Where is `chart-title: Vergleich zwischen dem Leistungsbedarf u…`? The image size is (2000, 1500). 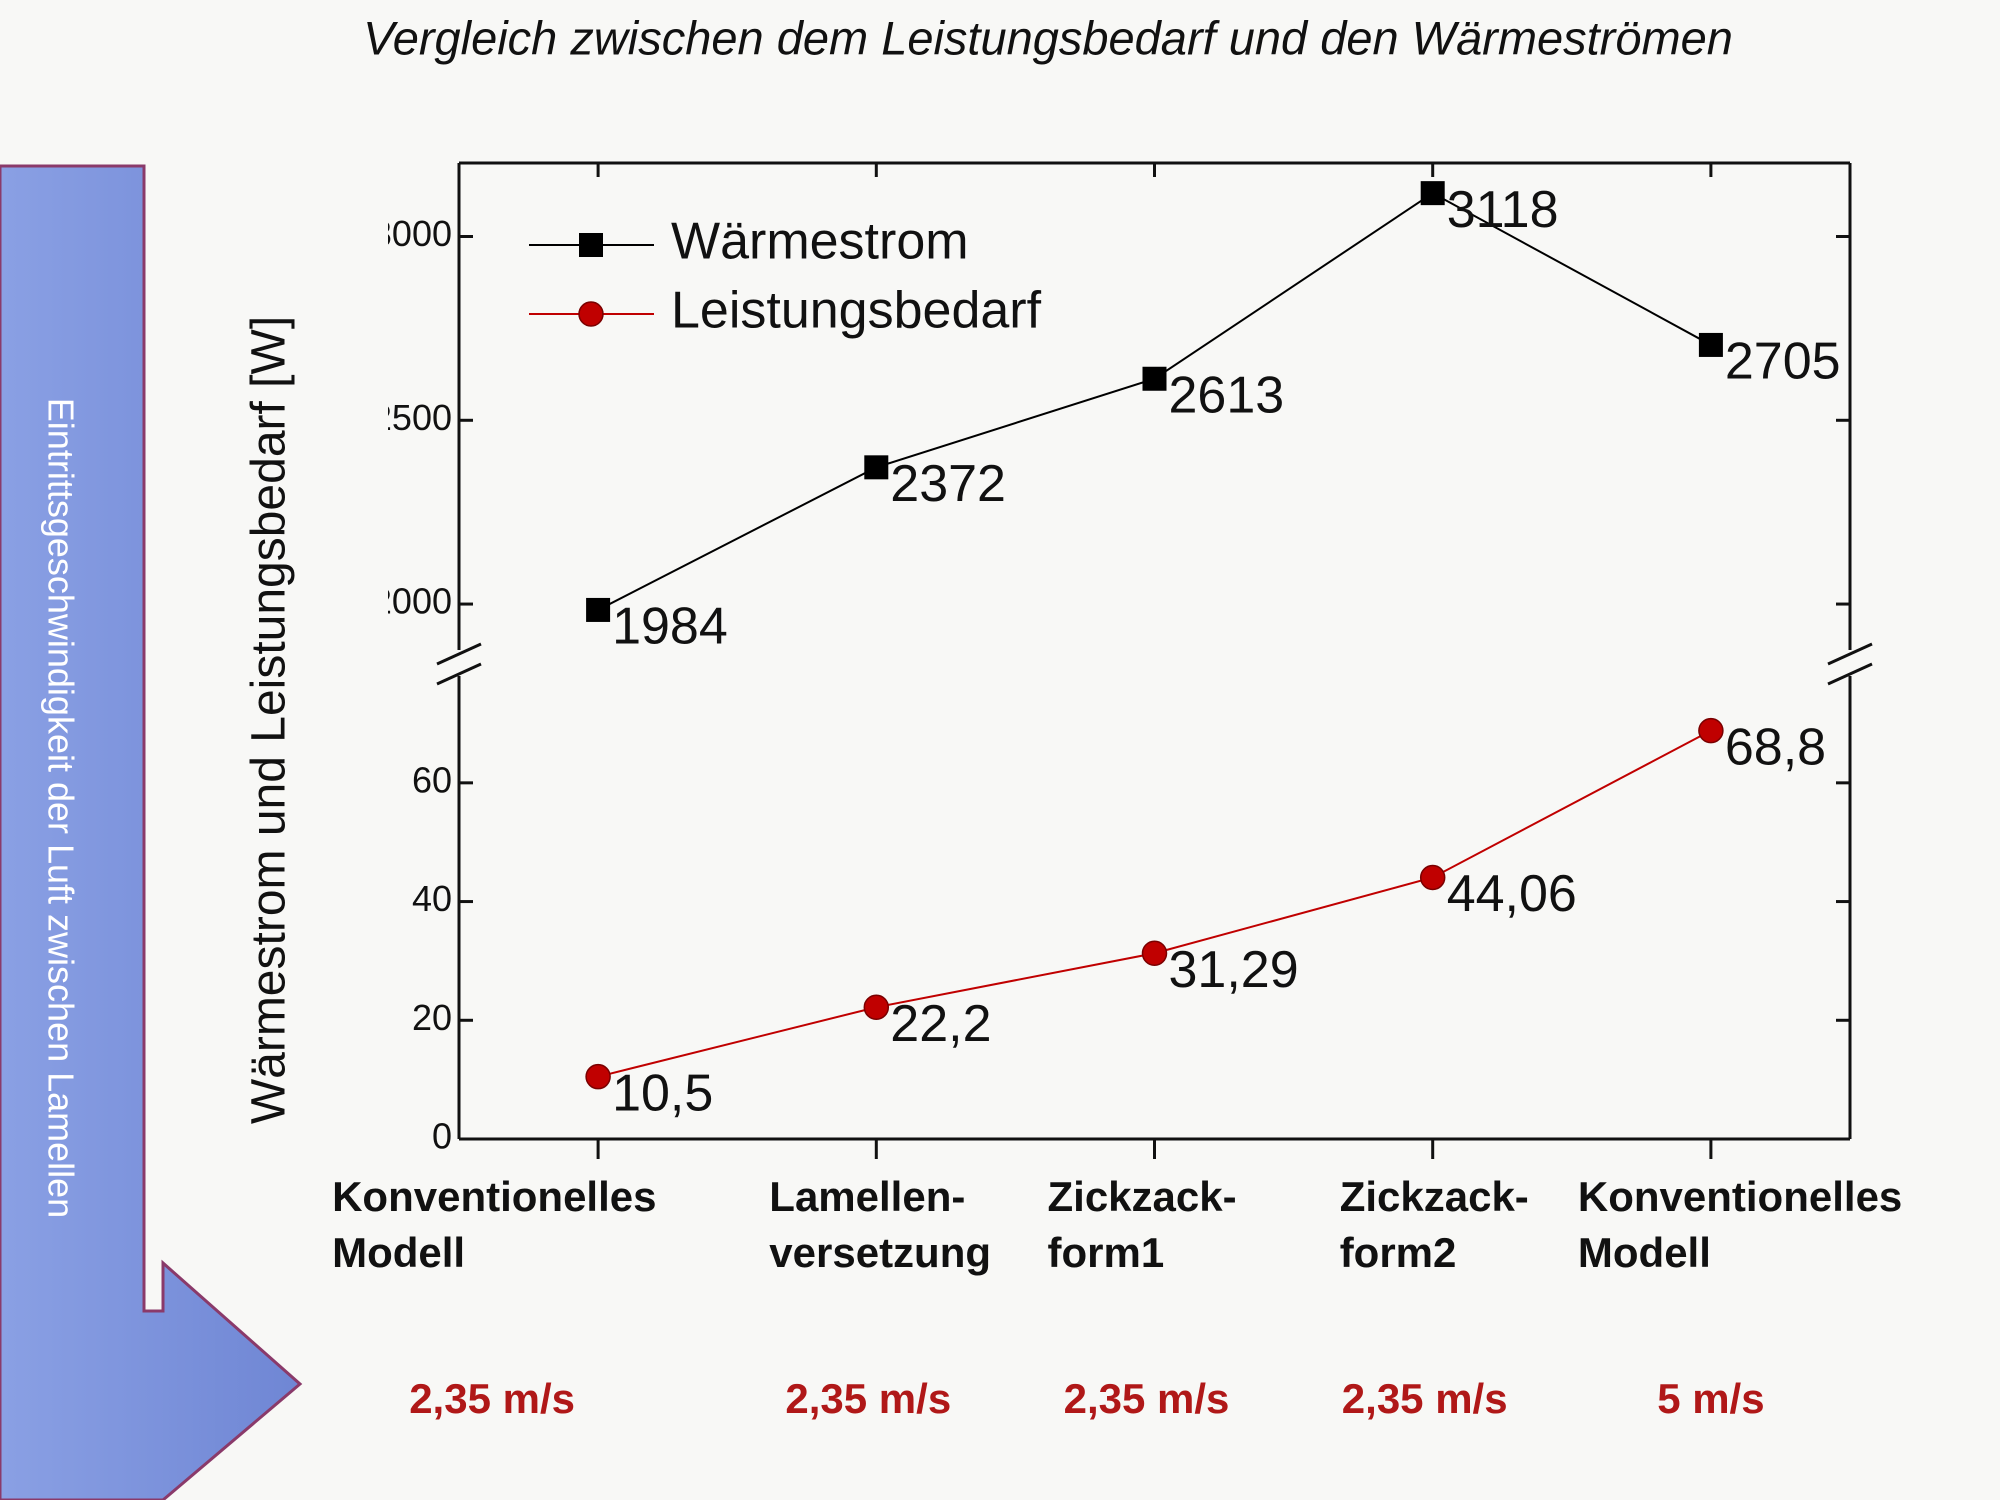 chart-title: Vergleich zwischen dem Leistungsbedarf u… is located at coordinates (1048, 37).